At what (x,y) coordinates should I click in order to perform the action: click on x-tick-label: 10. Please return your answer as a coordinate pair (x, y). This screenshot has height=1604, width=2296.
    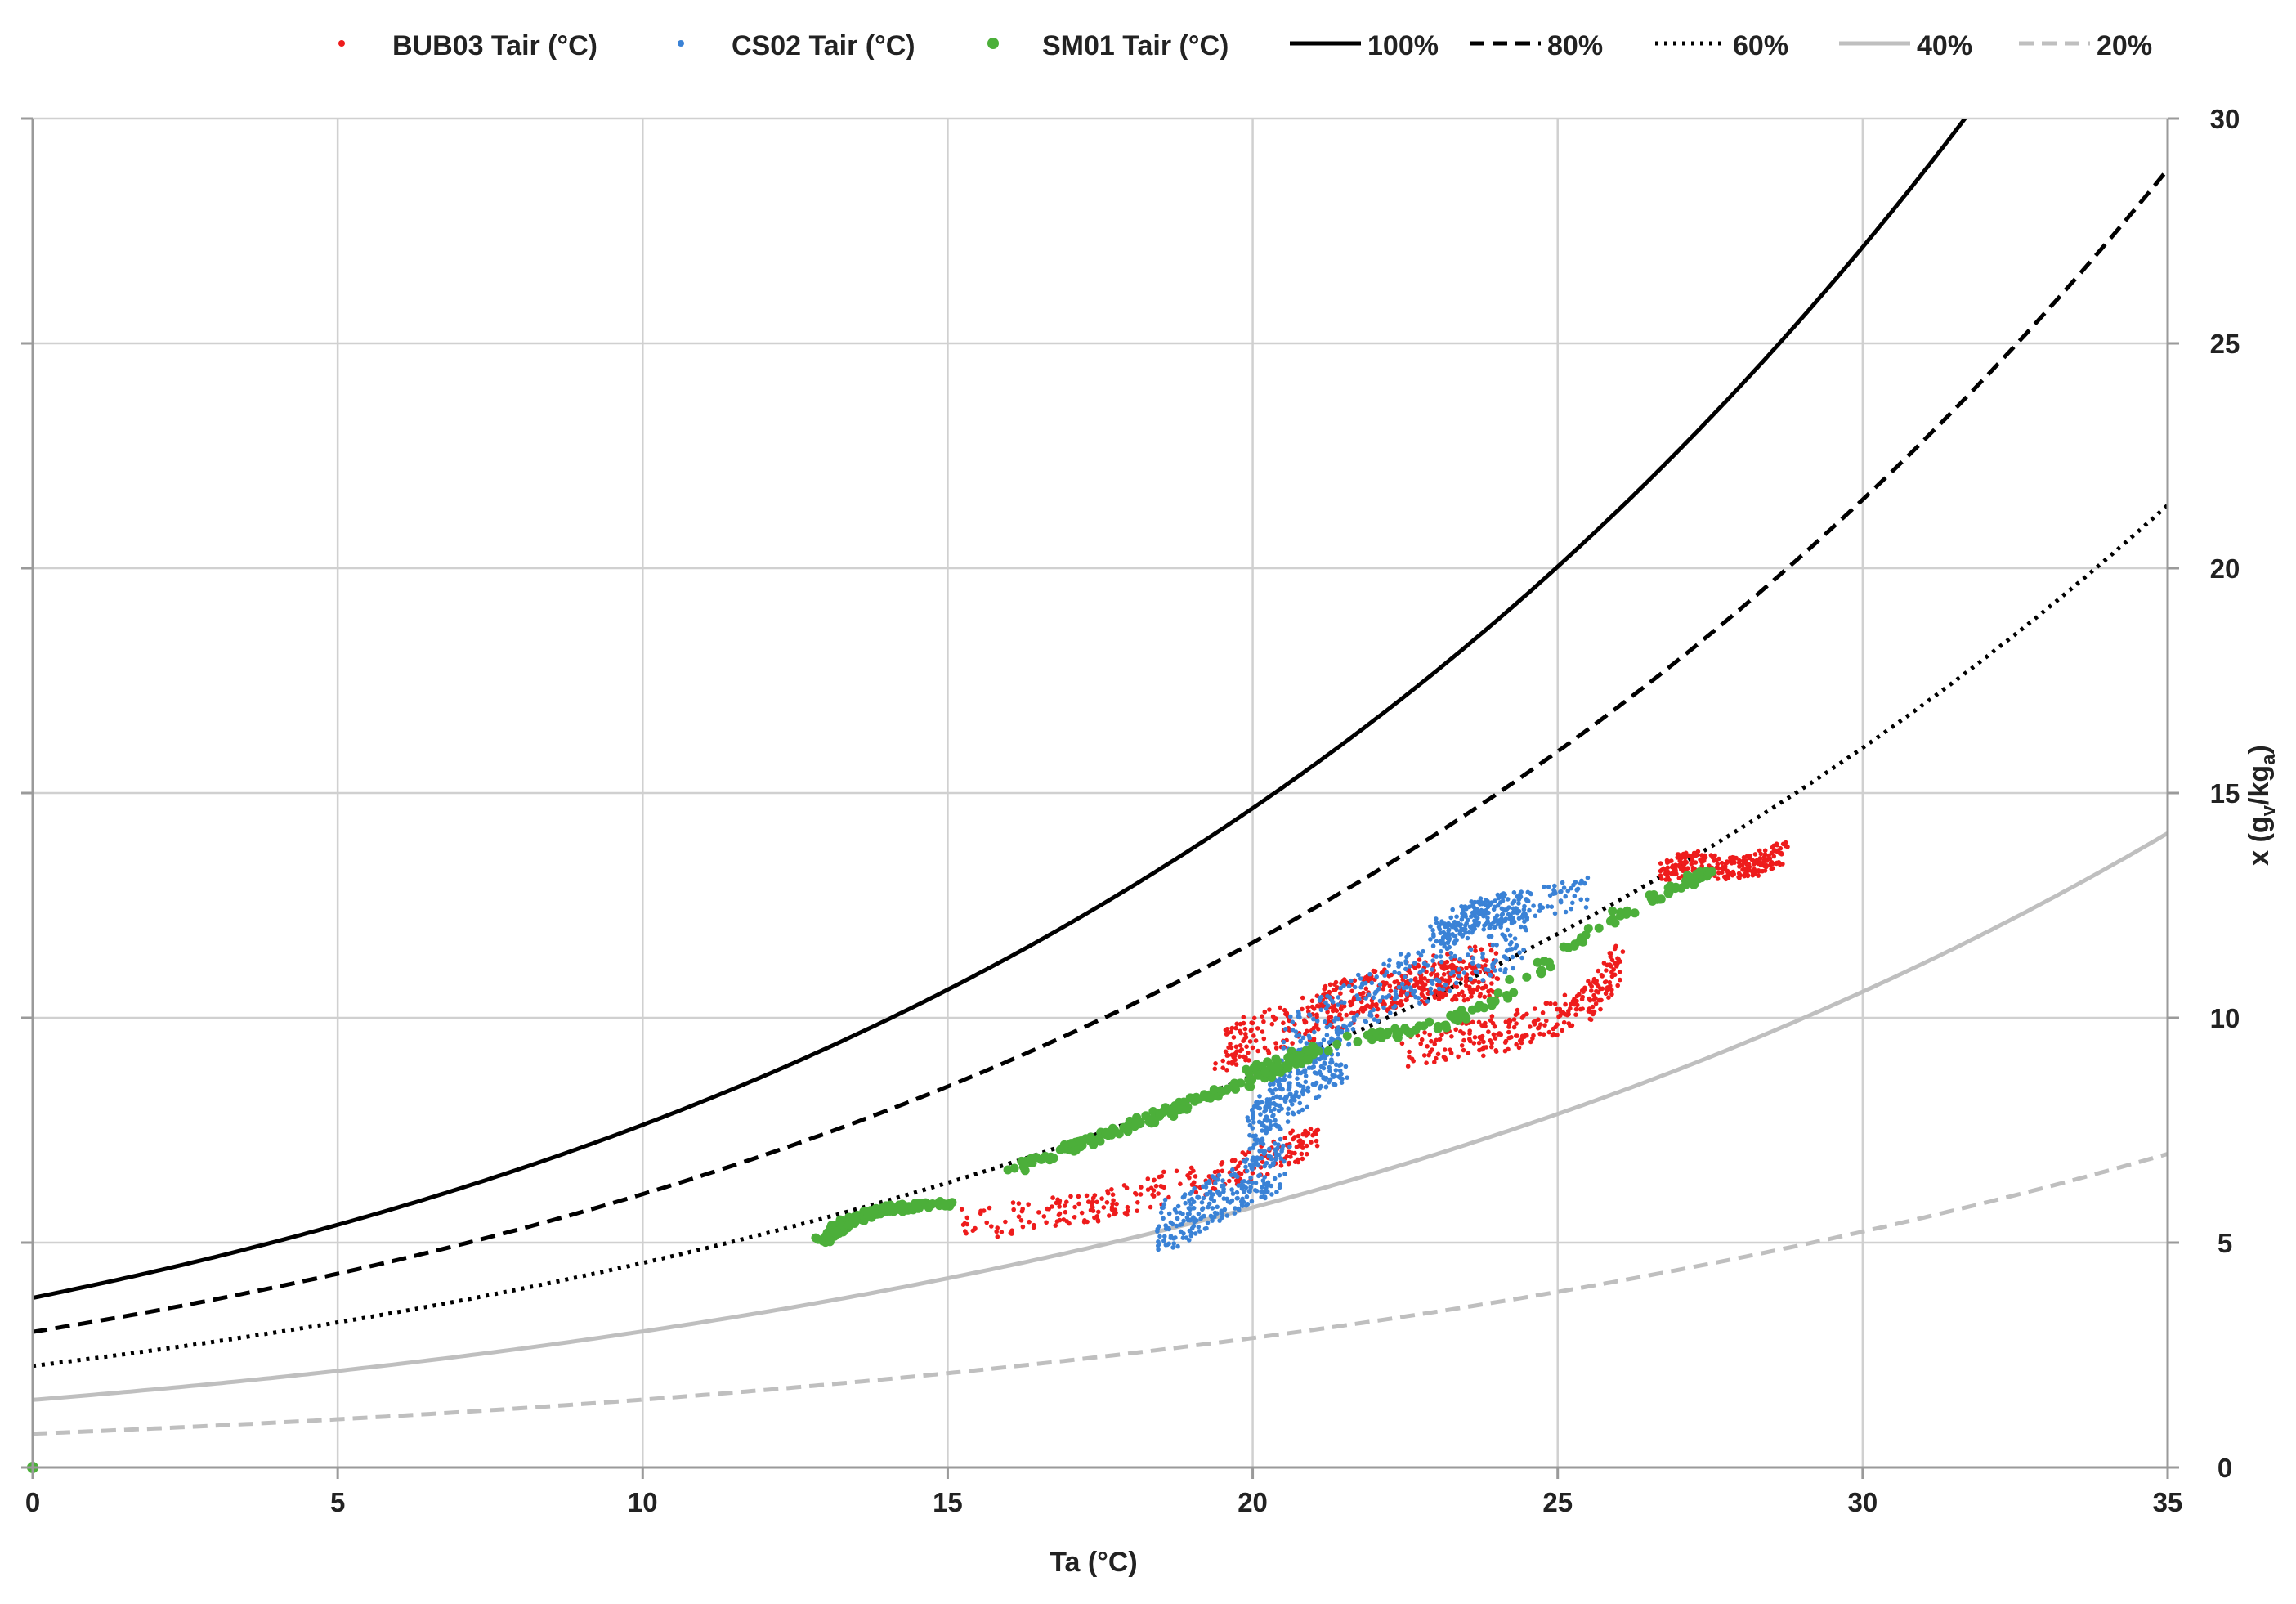
    Looking at the image, I should click on (643, 1502).